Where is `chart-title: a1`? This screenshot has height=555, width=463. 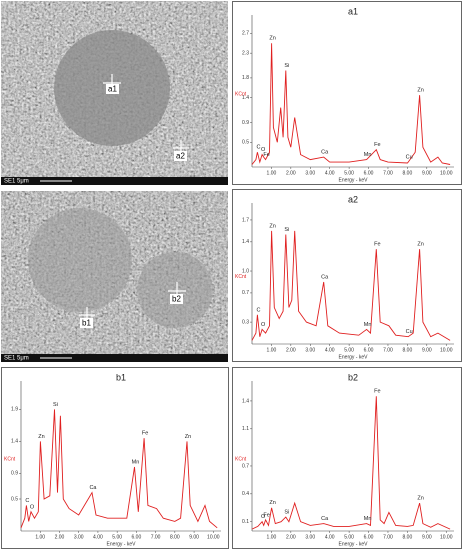 chart-title: a1 is located at coordinates (353, 11).